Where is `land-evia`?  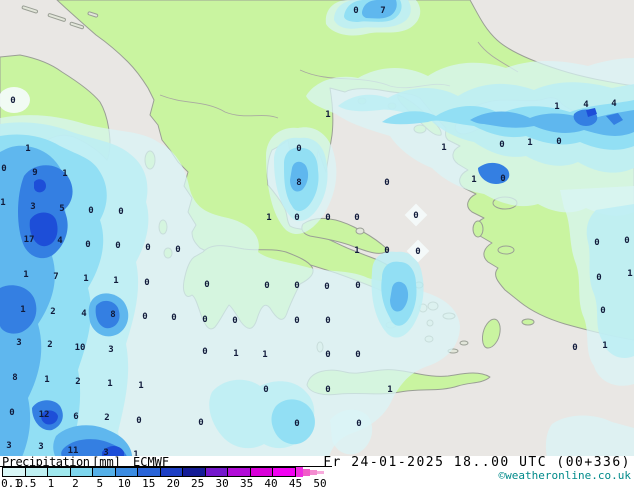 land-evia is located at coordinates (345, 235).